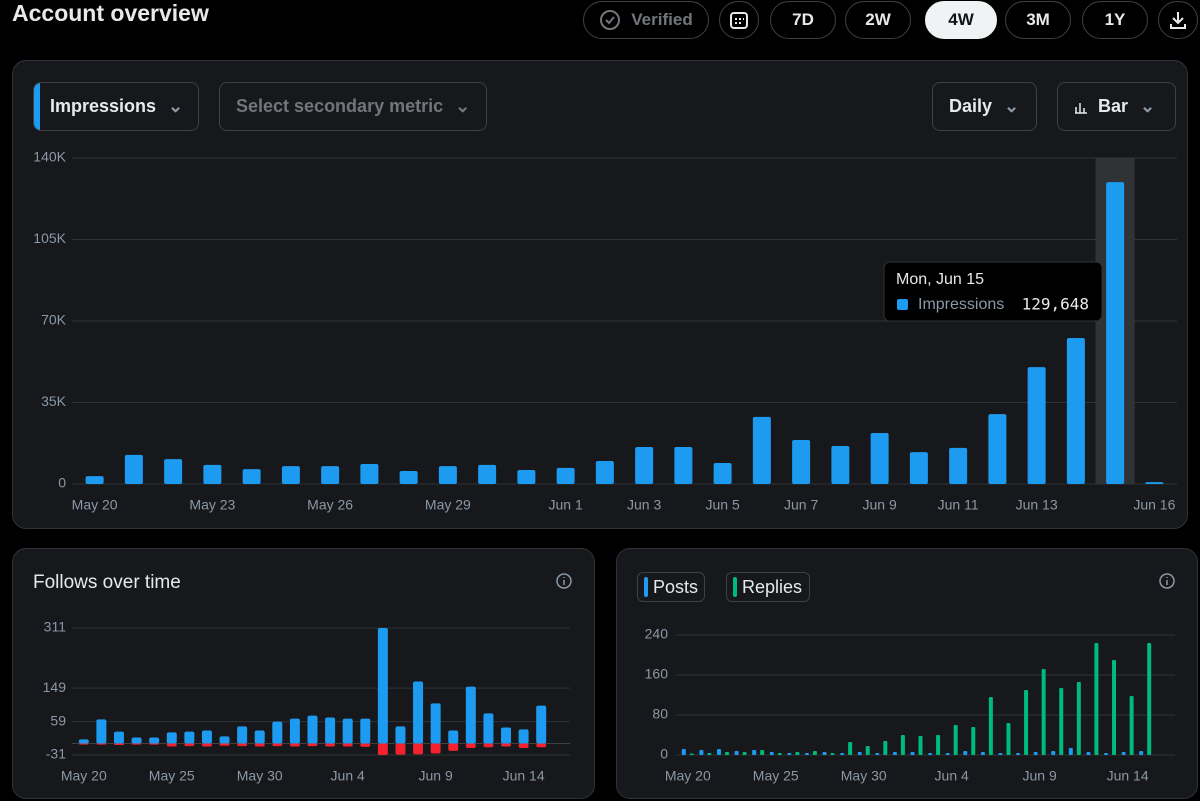 The width and height of the screenshot is (1200, 801). Describe the element at coordinates (1115, 20) in the screenshot. I see `range-button: 1Y` at that location.